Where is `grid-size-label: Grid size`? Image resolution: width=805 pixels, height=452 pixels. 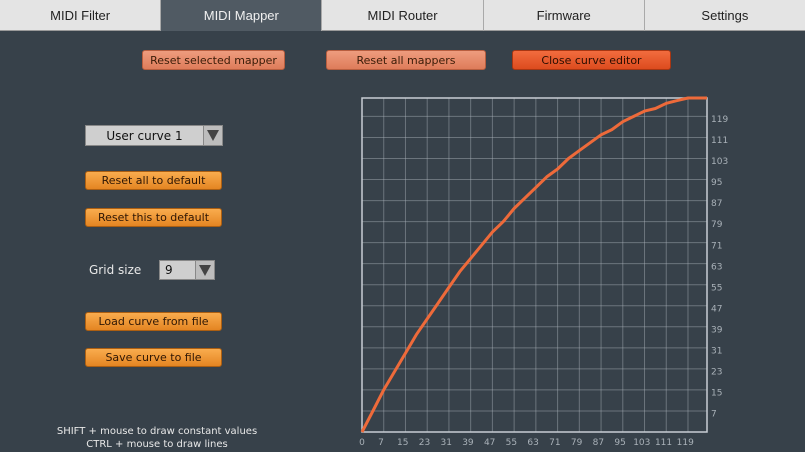 grid-size-label: Grid size is located at coordinates (115, 270).